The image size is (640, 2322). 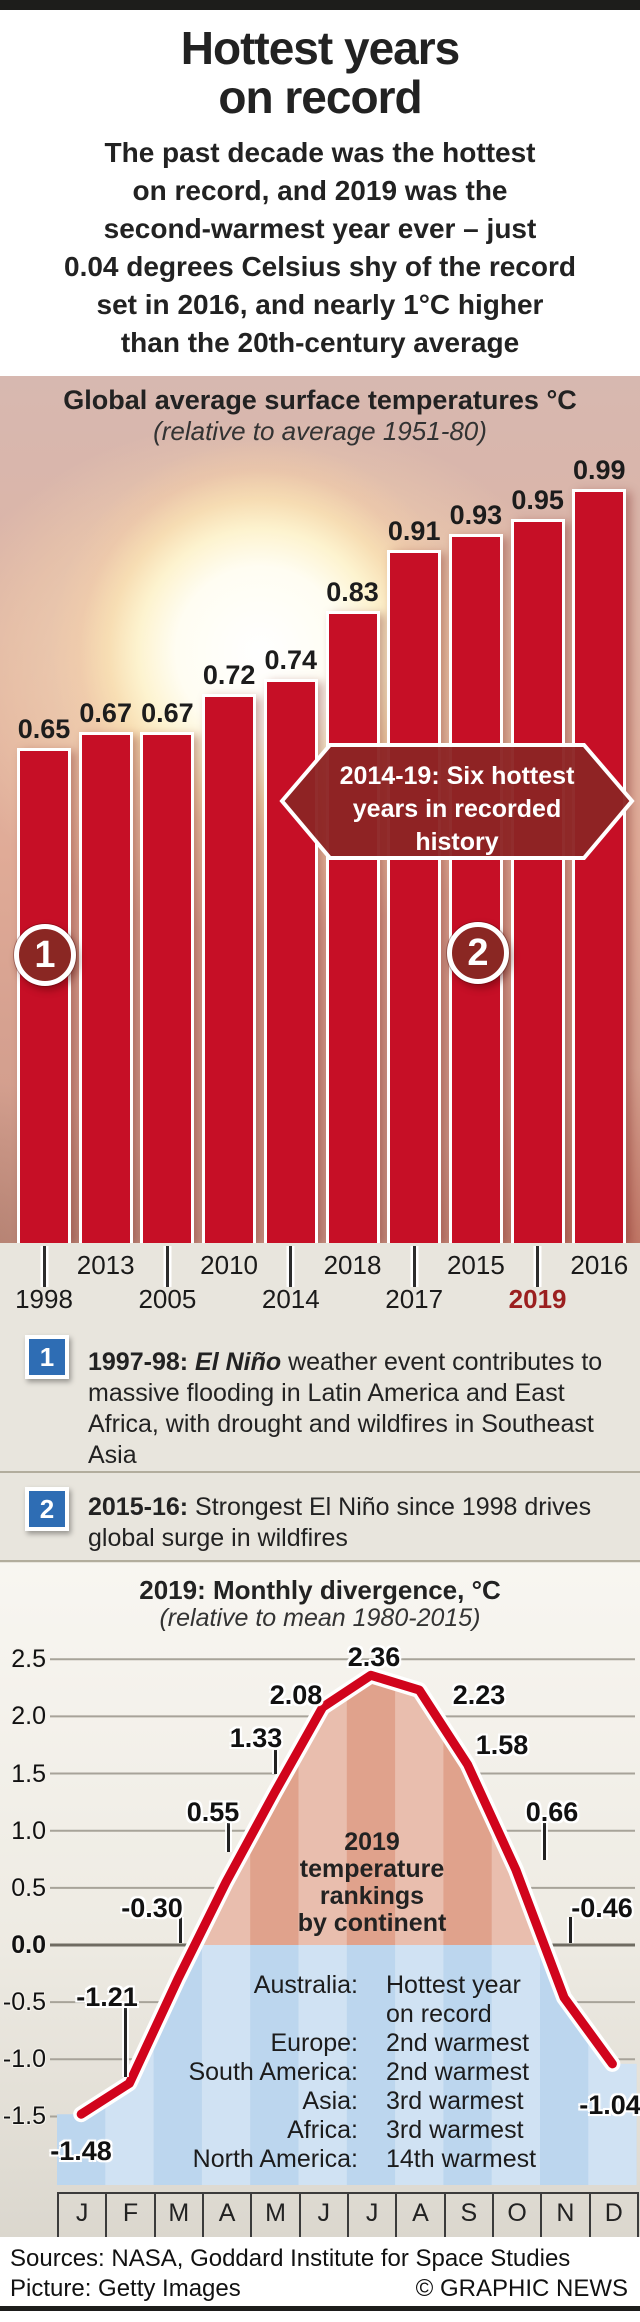 What do you see at coordinates (229, 1265) in the screenshot?
I see `year-label: 2010` at bounding box center [229, 1265].